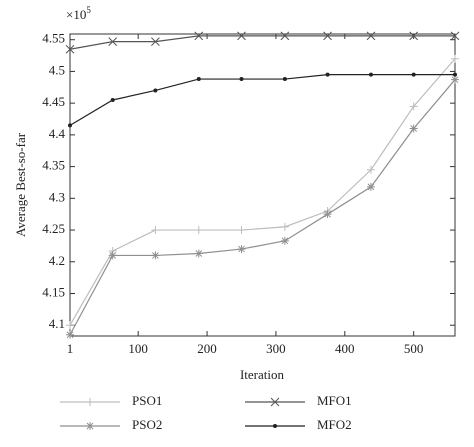 The width and height of the screenshot is (474, 447). What do you see at coordinates (53, 228) in the screenshot?
I see `y-tick-label: 4.25` at bounding box center [53, 228].